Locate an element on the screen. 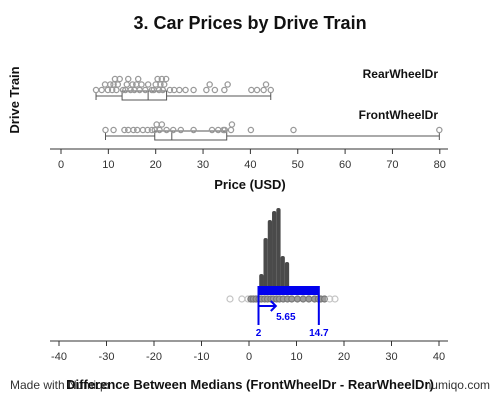  group-label-rearwheeldr: RearWheelDr is located at coordinates (401, 74).